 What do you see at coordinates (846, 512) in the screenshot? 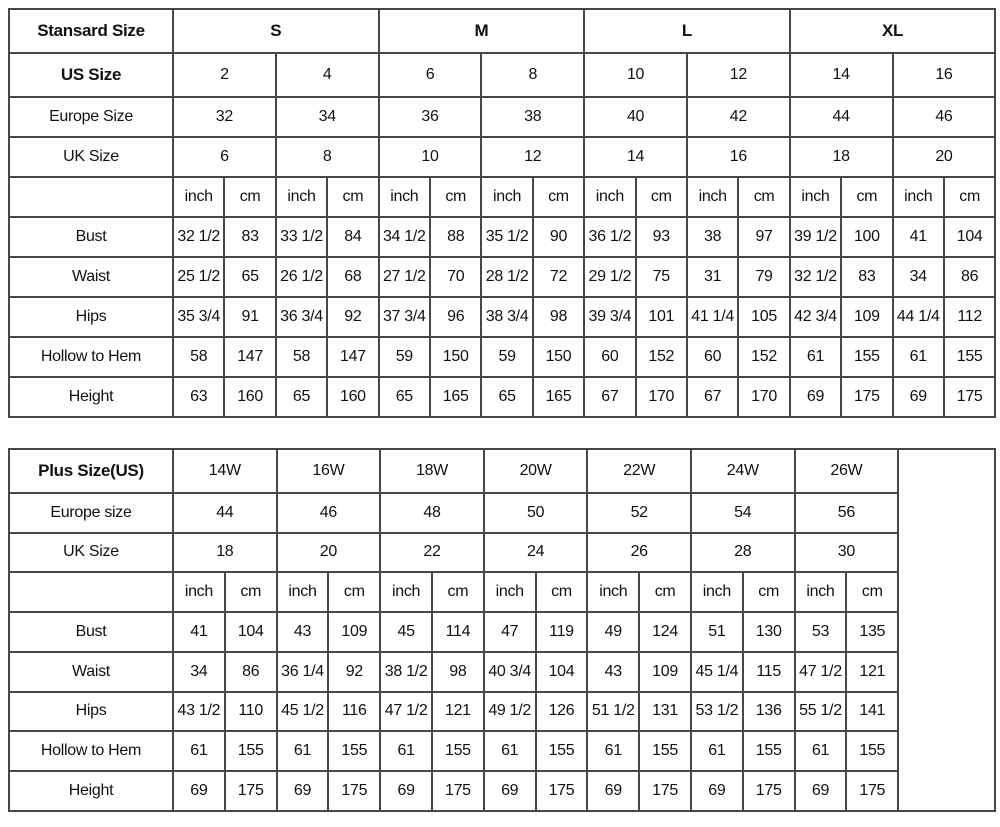
I see `size-value: 56` at bounding box center [846, 512].